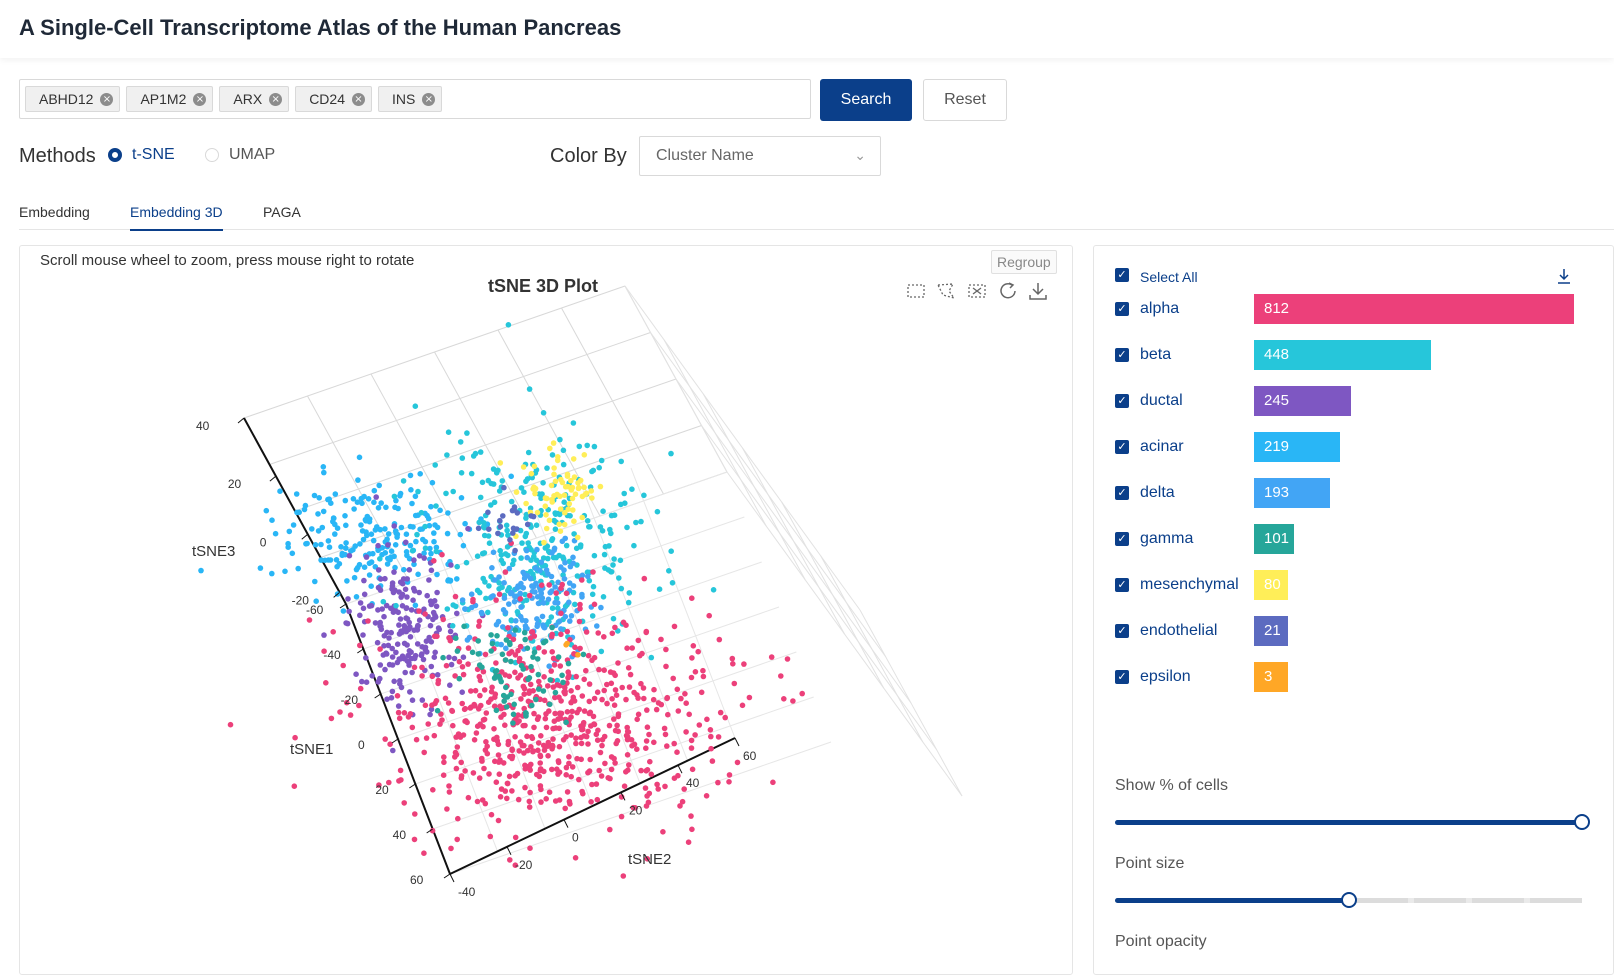 The width and height of the screenshot is (1614, 975). Describe the element at coordinates (54, 212) in the screenshot. I see `tab-embedding: Embedding` at that location.